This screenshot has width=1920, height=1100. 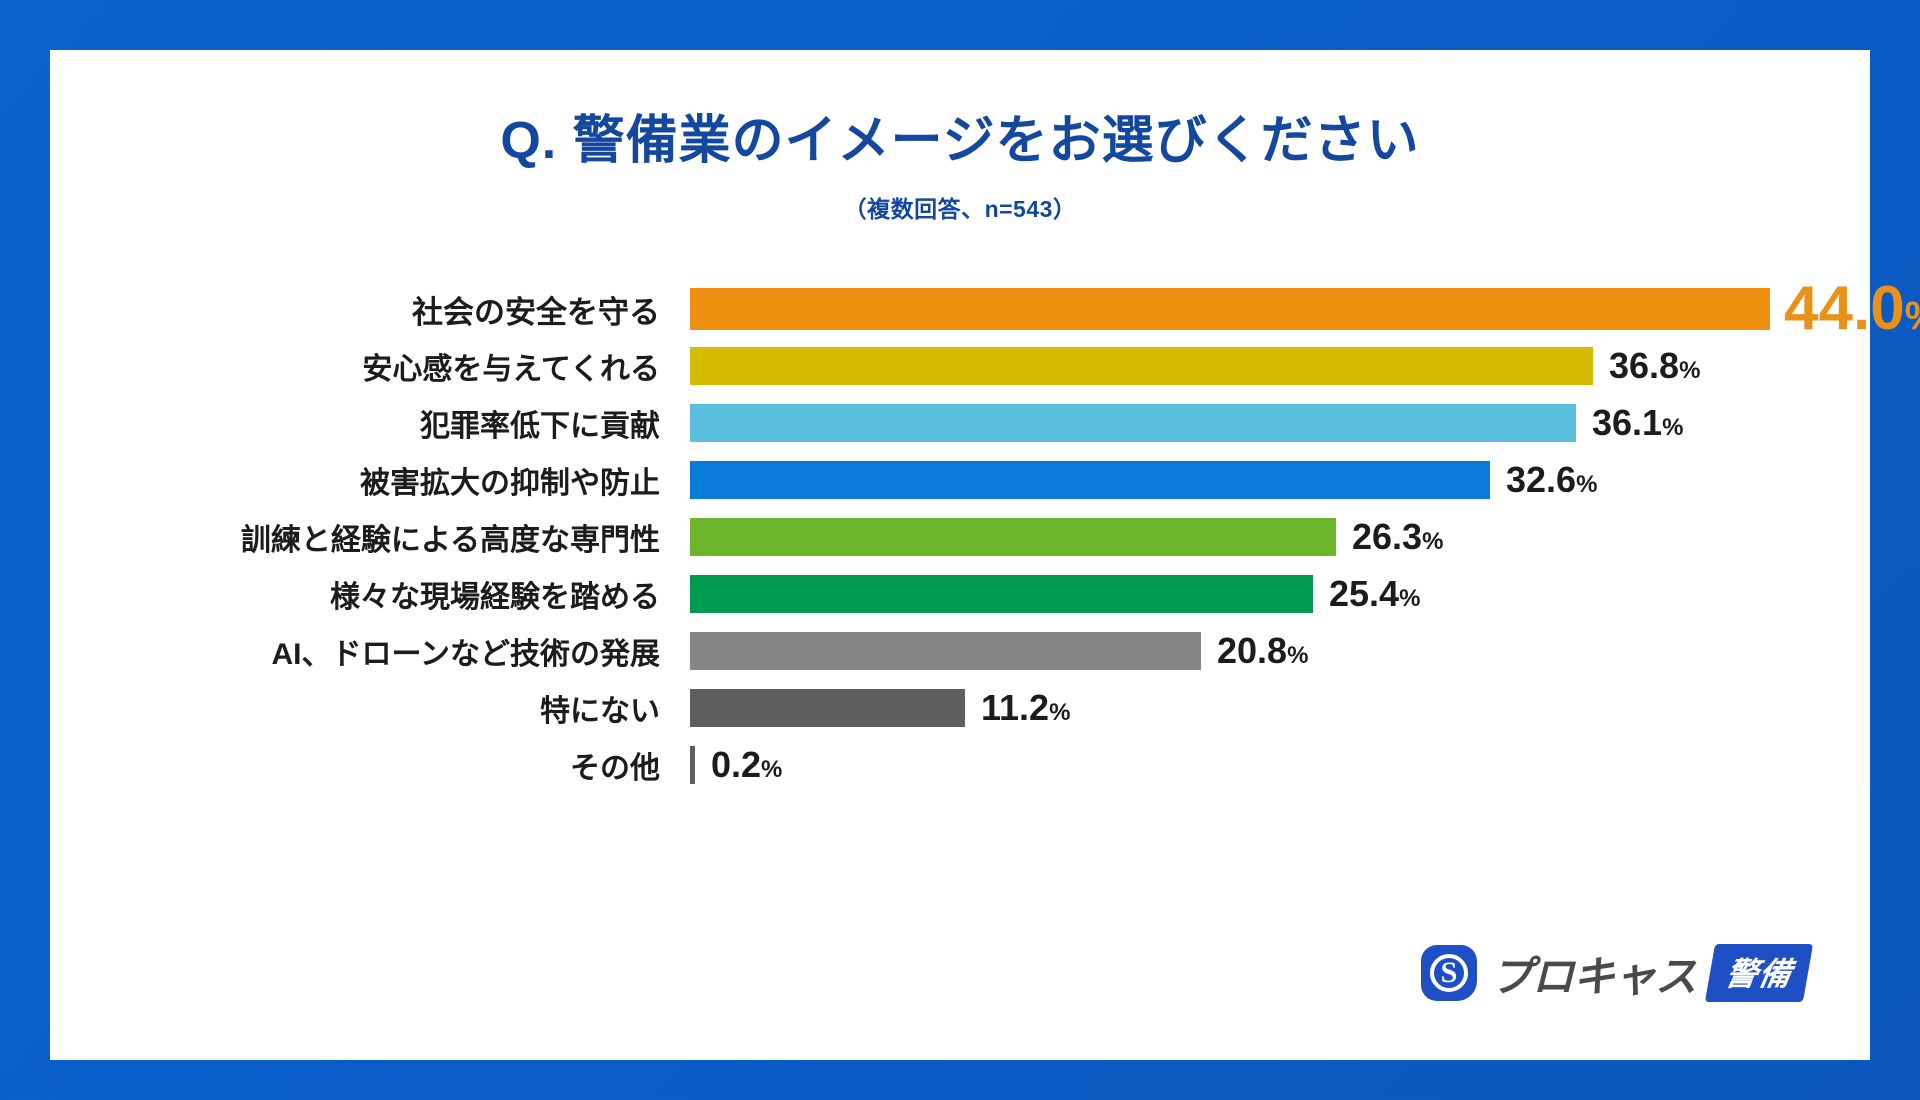 I want to click on bar-value-label: 36.8%, so click(x=1646, y=366).